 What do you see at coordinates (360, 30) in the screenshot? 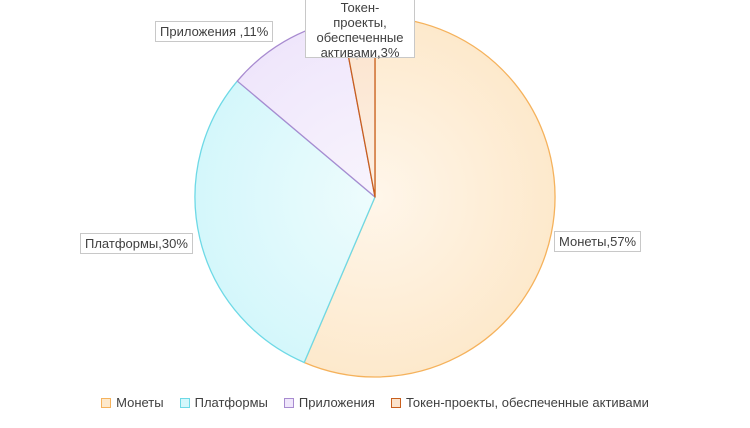
I see `data-label-token-projects: Токен-проекты, обеспеченные активами,3%` at bounding box center [360, 30].